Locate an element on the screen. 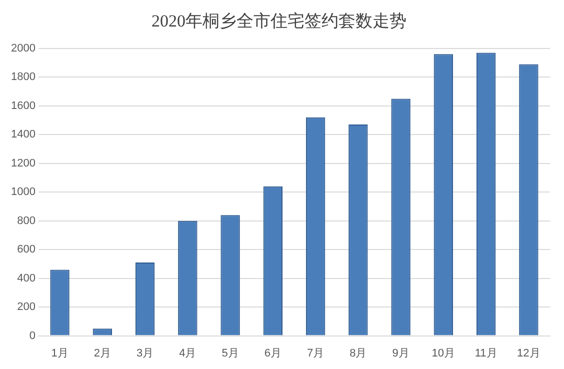 The width and height of the screenshot is (564, 369). x-tick-label: 11月 is located at coordinates (486, 353).